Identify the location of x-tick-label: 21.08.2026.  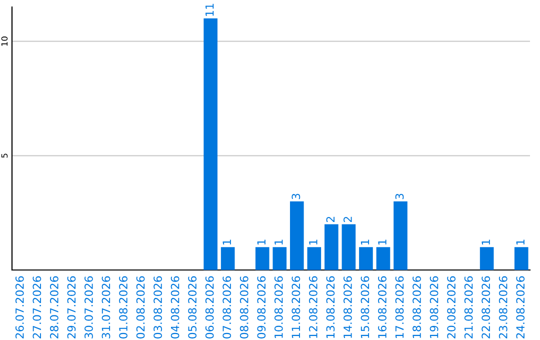
(468, 307).